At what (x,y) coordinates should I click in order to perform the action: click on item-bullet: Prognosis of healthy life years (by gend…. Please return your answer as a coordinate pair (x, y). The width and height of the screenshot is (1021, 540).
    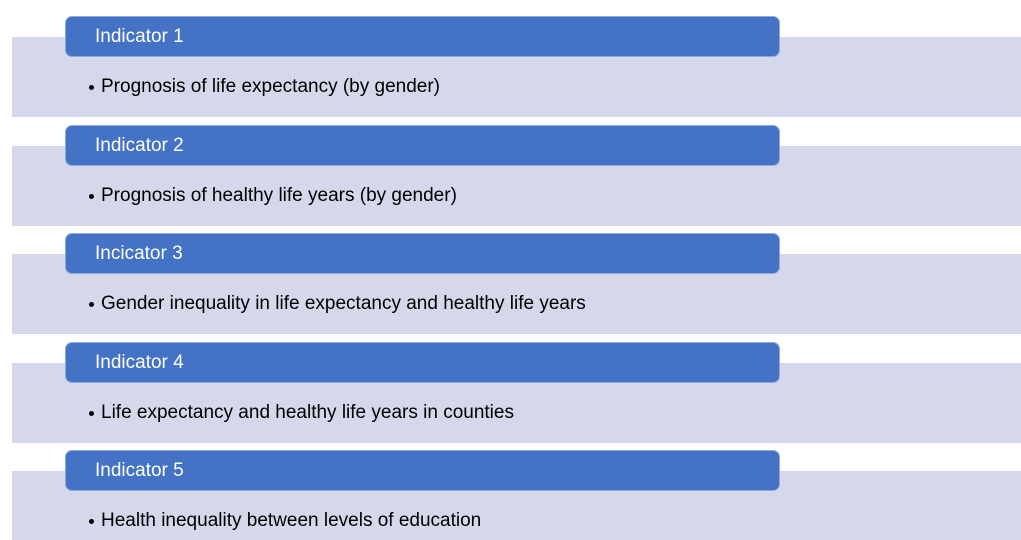
    Looking at the image, I should click on (279, 195).